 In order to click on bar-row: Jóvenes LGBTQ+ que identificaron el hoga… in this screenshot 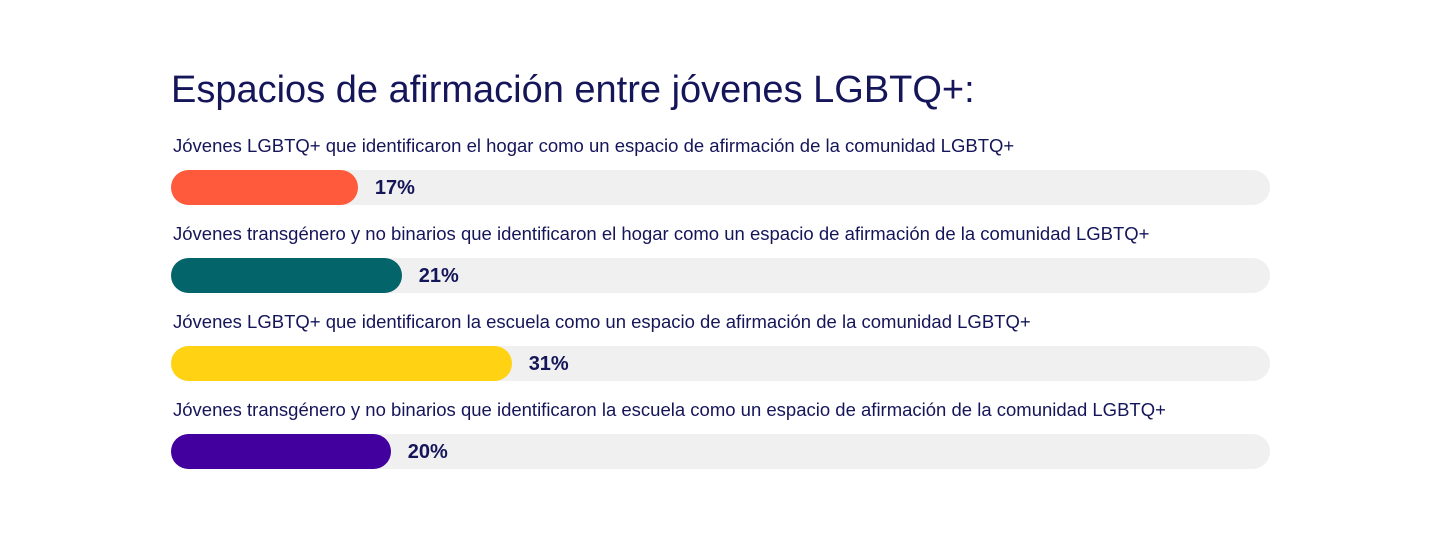, I will do `click(720, 178)`.